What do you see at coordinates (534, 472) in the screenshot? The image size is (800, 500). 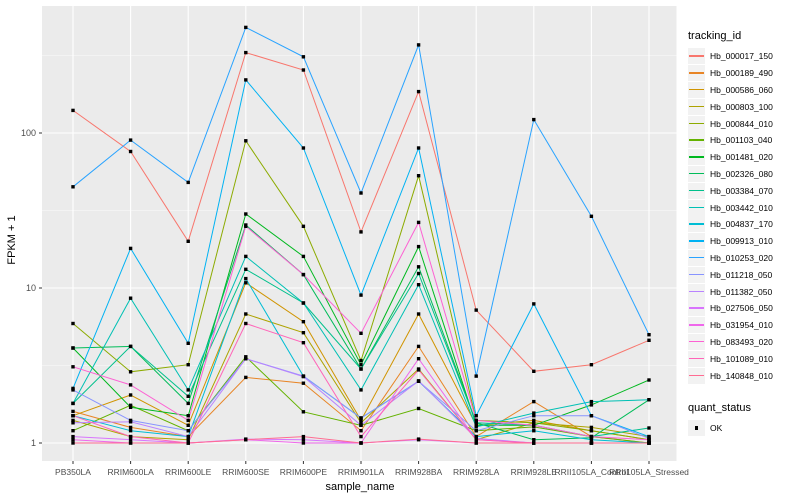 I see `x-tick-label: RRIM928LE` at bounding box center [534, 472].